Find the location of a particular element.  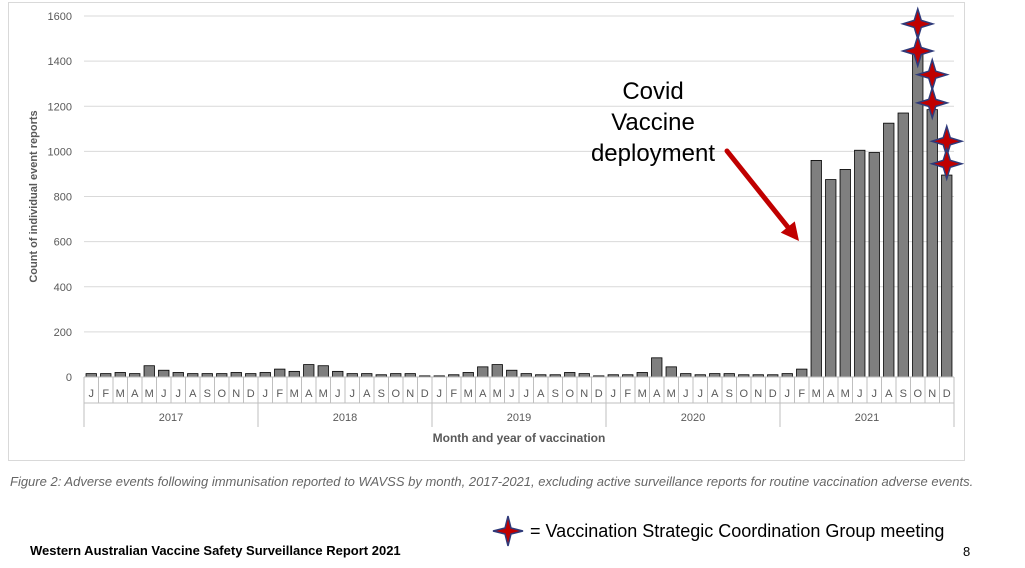

year-label-2018: 2018 is located at coordinates (345, 418).